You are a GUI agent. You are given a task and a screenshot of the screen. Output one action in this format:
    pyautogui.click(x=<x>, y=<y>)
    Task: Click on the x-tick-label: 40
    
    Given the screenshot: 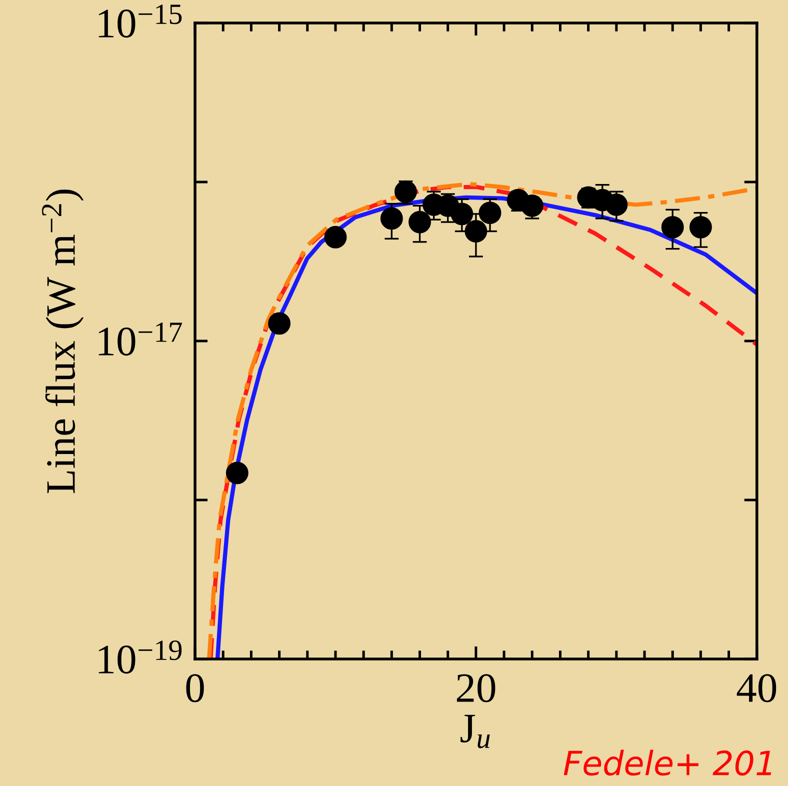 What is the action you would take?
    pyautogui.click(x=756, y=688)
    